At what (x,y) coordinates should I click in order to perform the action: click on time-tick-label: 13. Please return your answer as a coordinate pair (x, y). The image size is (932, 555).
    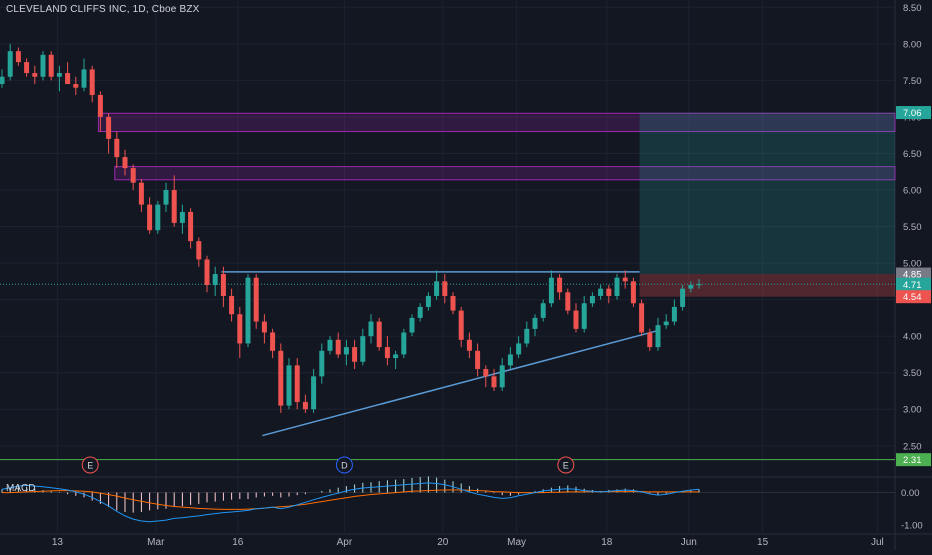
    Looking at the image, I should click on (58, 542).